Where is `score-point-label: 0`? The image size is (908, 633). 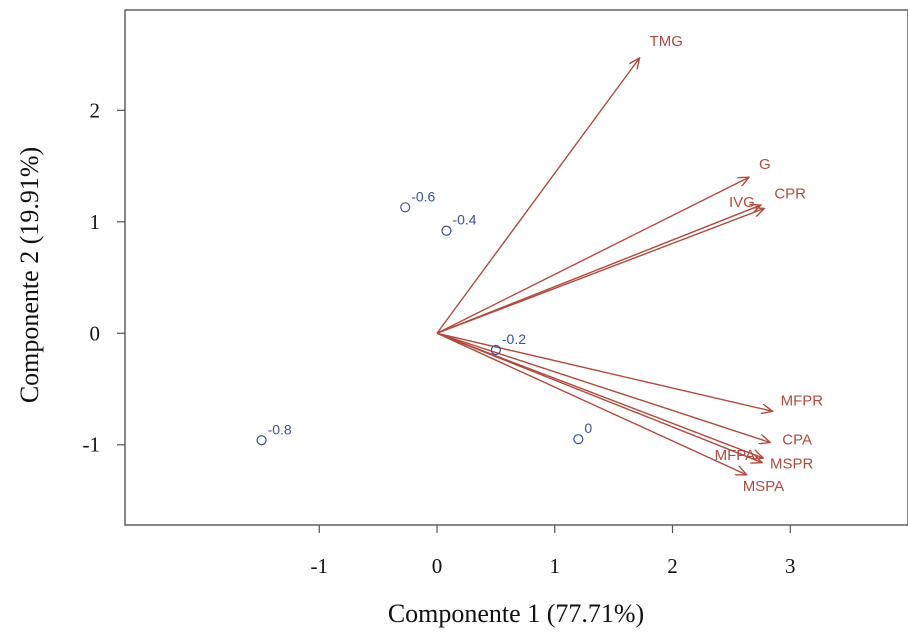 score-point-label: 0 is located at coordinates (588, 428).